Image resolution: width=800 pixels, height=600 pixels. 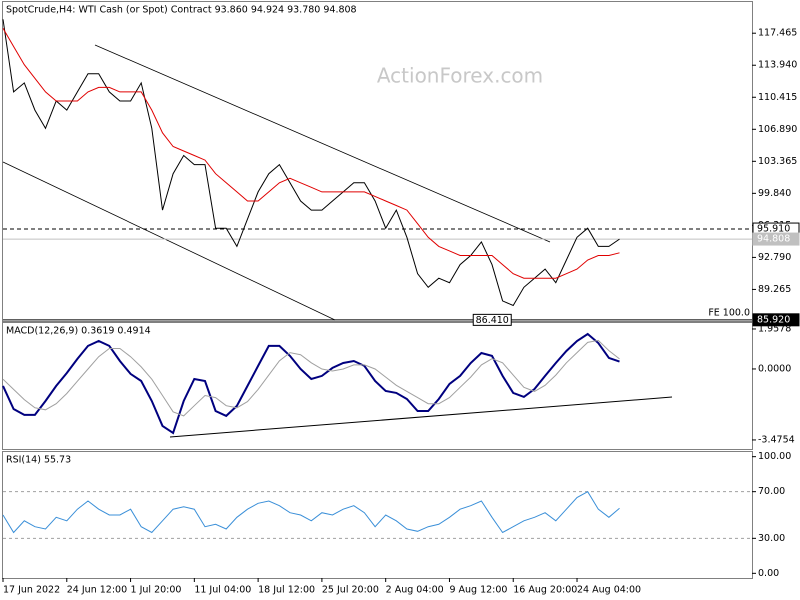 What do you see at coordinates (478, 590) in the screenshot?
I see `x-tick-label: 9 Aug 12:00` at bounding box center [478, 590].